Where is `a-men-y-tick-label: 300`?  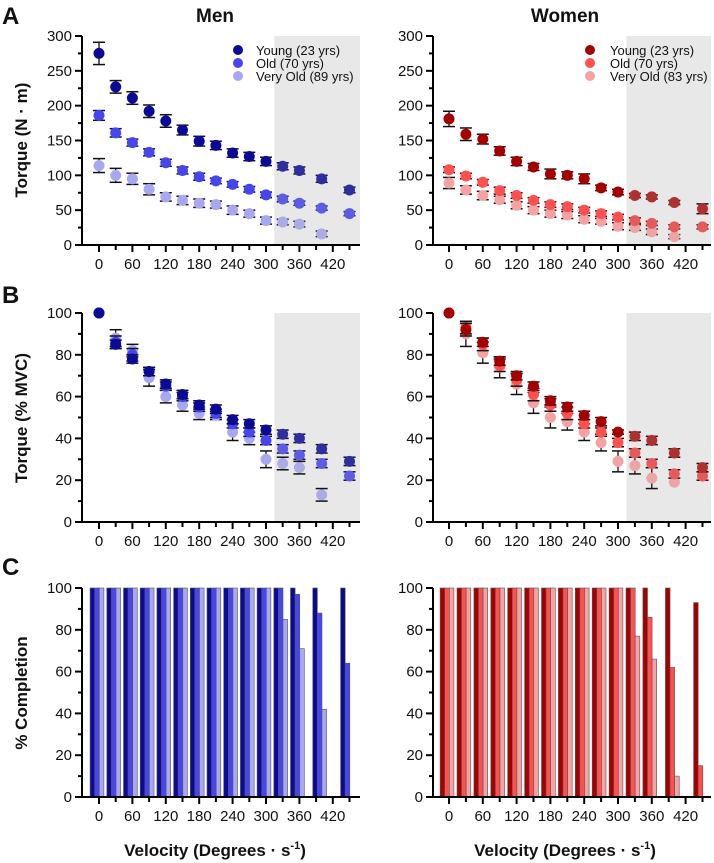
a-men-y-tick-label: 300 is located at coordinates (59, 36).